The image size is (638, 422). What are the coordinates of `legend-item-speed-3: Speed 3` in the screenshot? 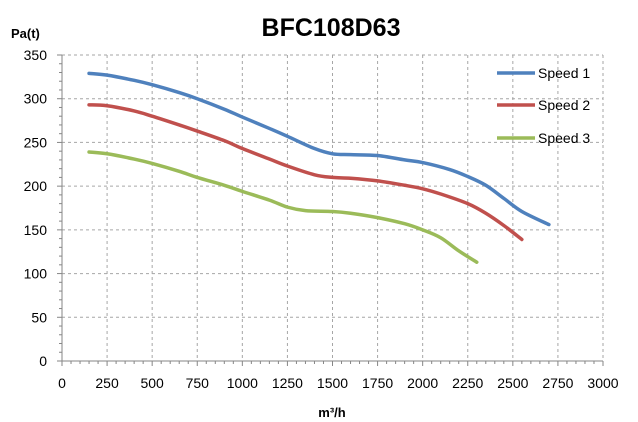 It's located at (543, 138).